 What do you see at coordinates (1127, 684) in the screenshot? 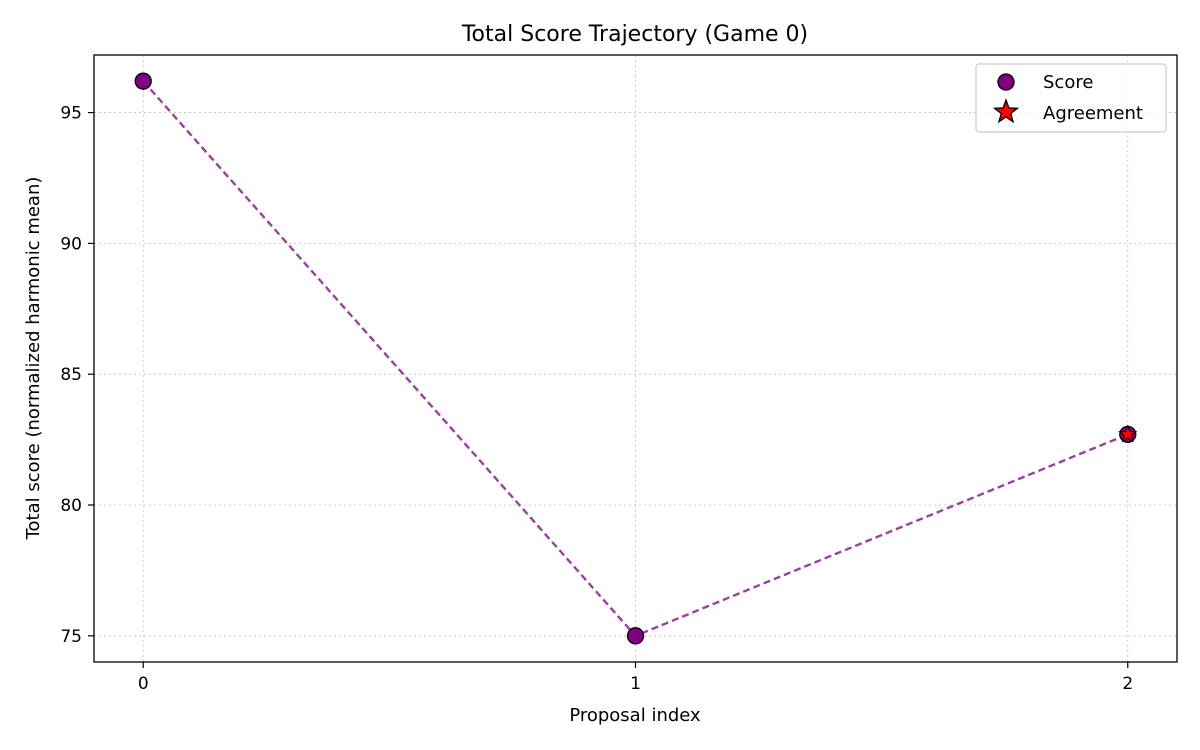
I see `x-tick-label: 2` at bounding box center [1127, 684].